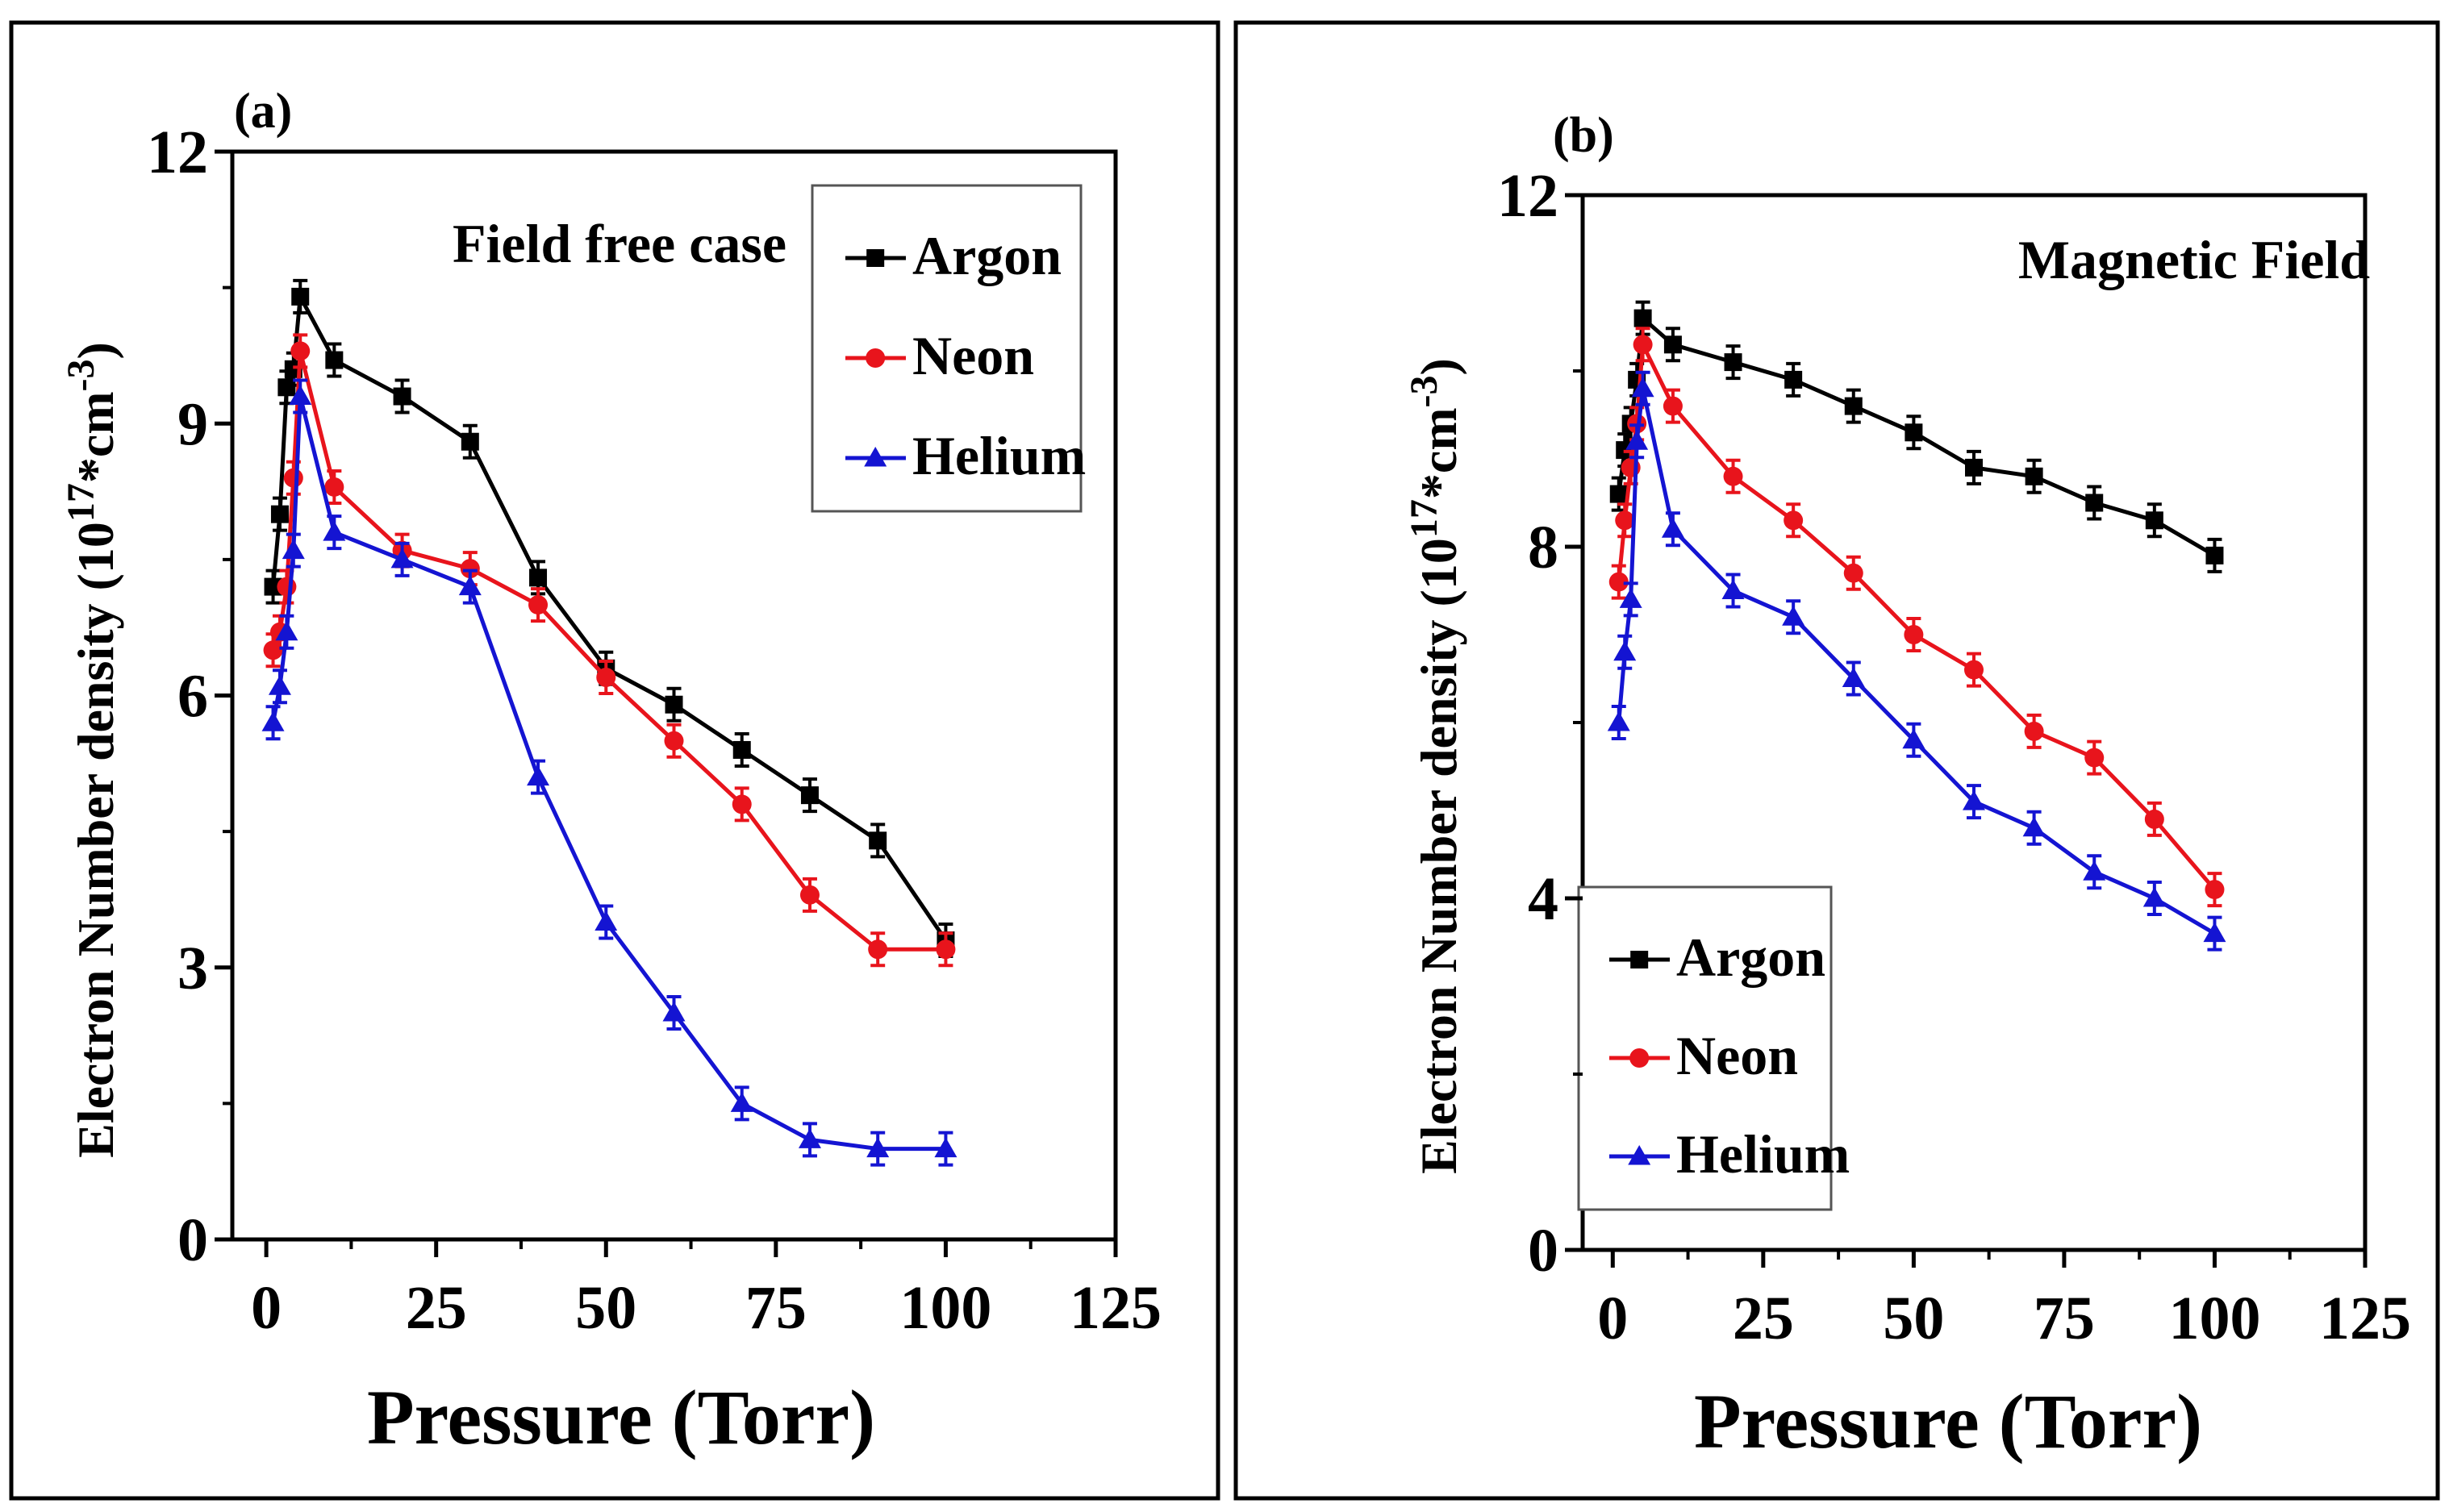  Describe the element at coordinates (1116, 1308) in the screenshot. I see `panel-a-x-tick-label: 125` at that location.